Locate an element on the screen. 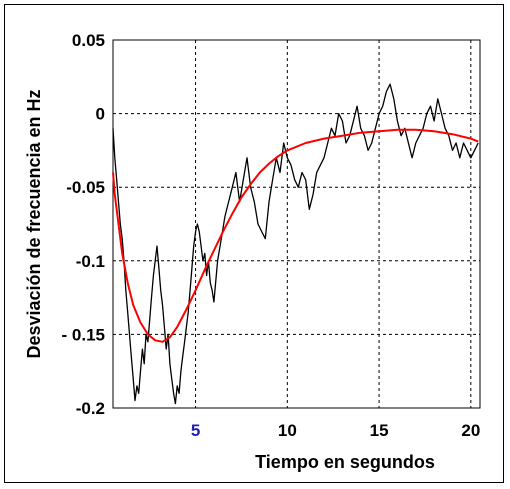 This screenshot has height=489, width=510. y-tick-label-4: - 0.15 is located at coordinates (83, 334).